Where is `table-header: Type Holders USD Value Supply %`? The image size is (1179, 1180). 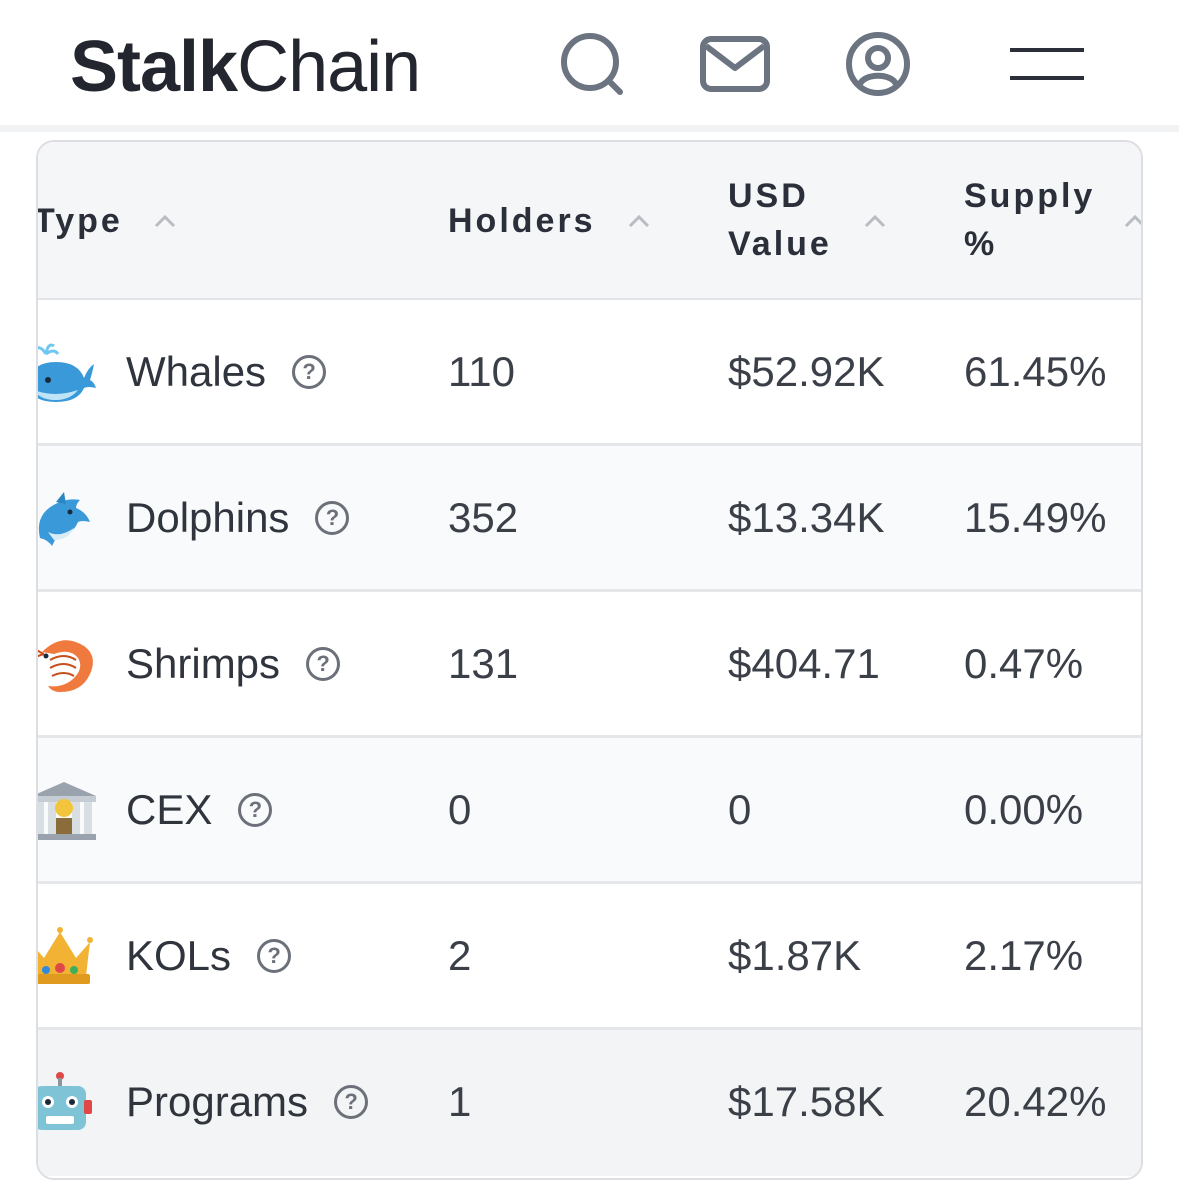 table-header: Type Holders USD Value Supply % is located at coordinates (589, 221).